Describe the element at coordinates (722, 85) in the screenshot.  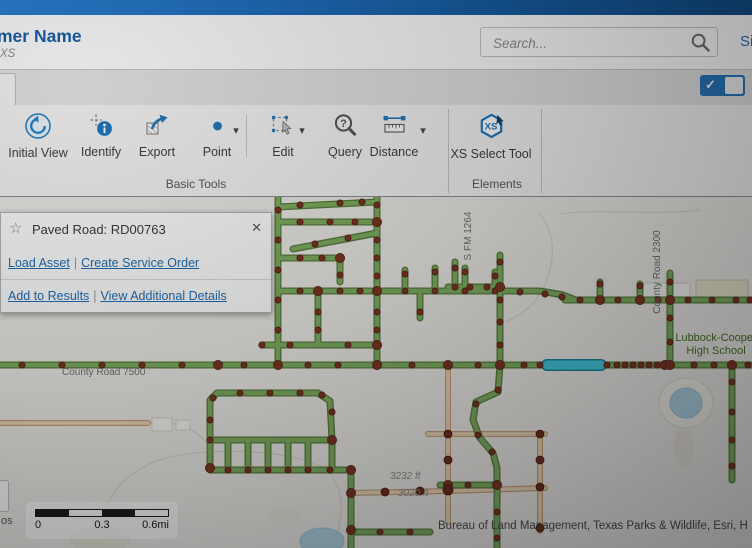
I see `layer-toggle: ✓` at that location.